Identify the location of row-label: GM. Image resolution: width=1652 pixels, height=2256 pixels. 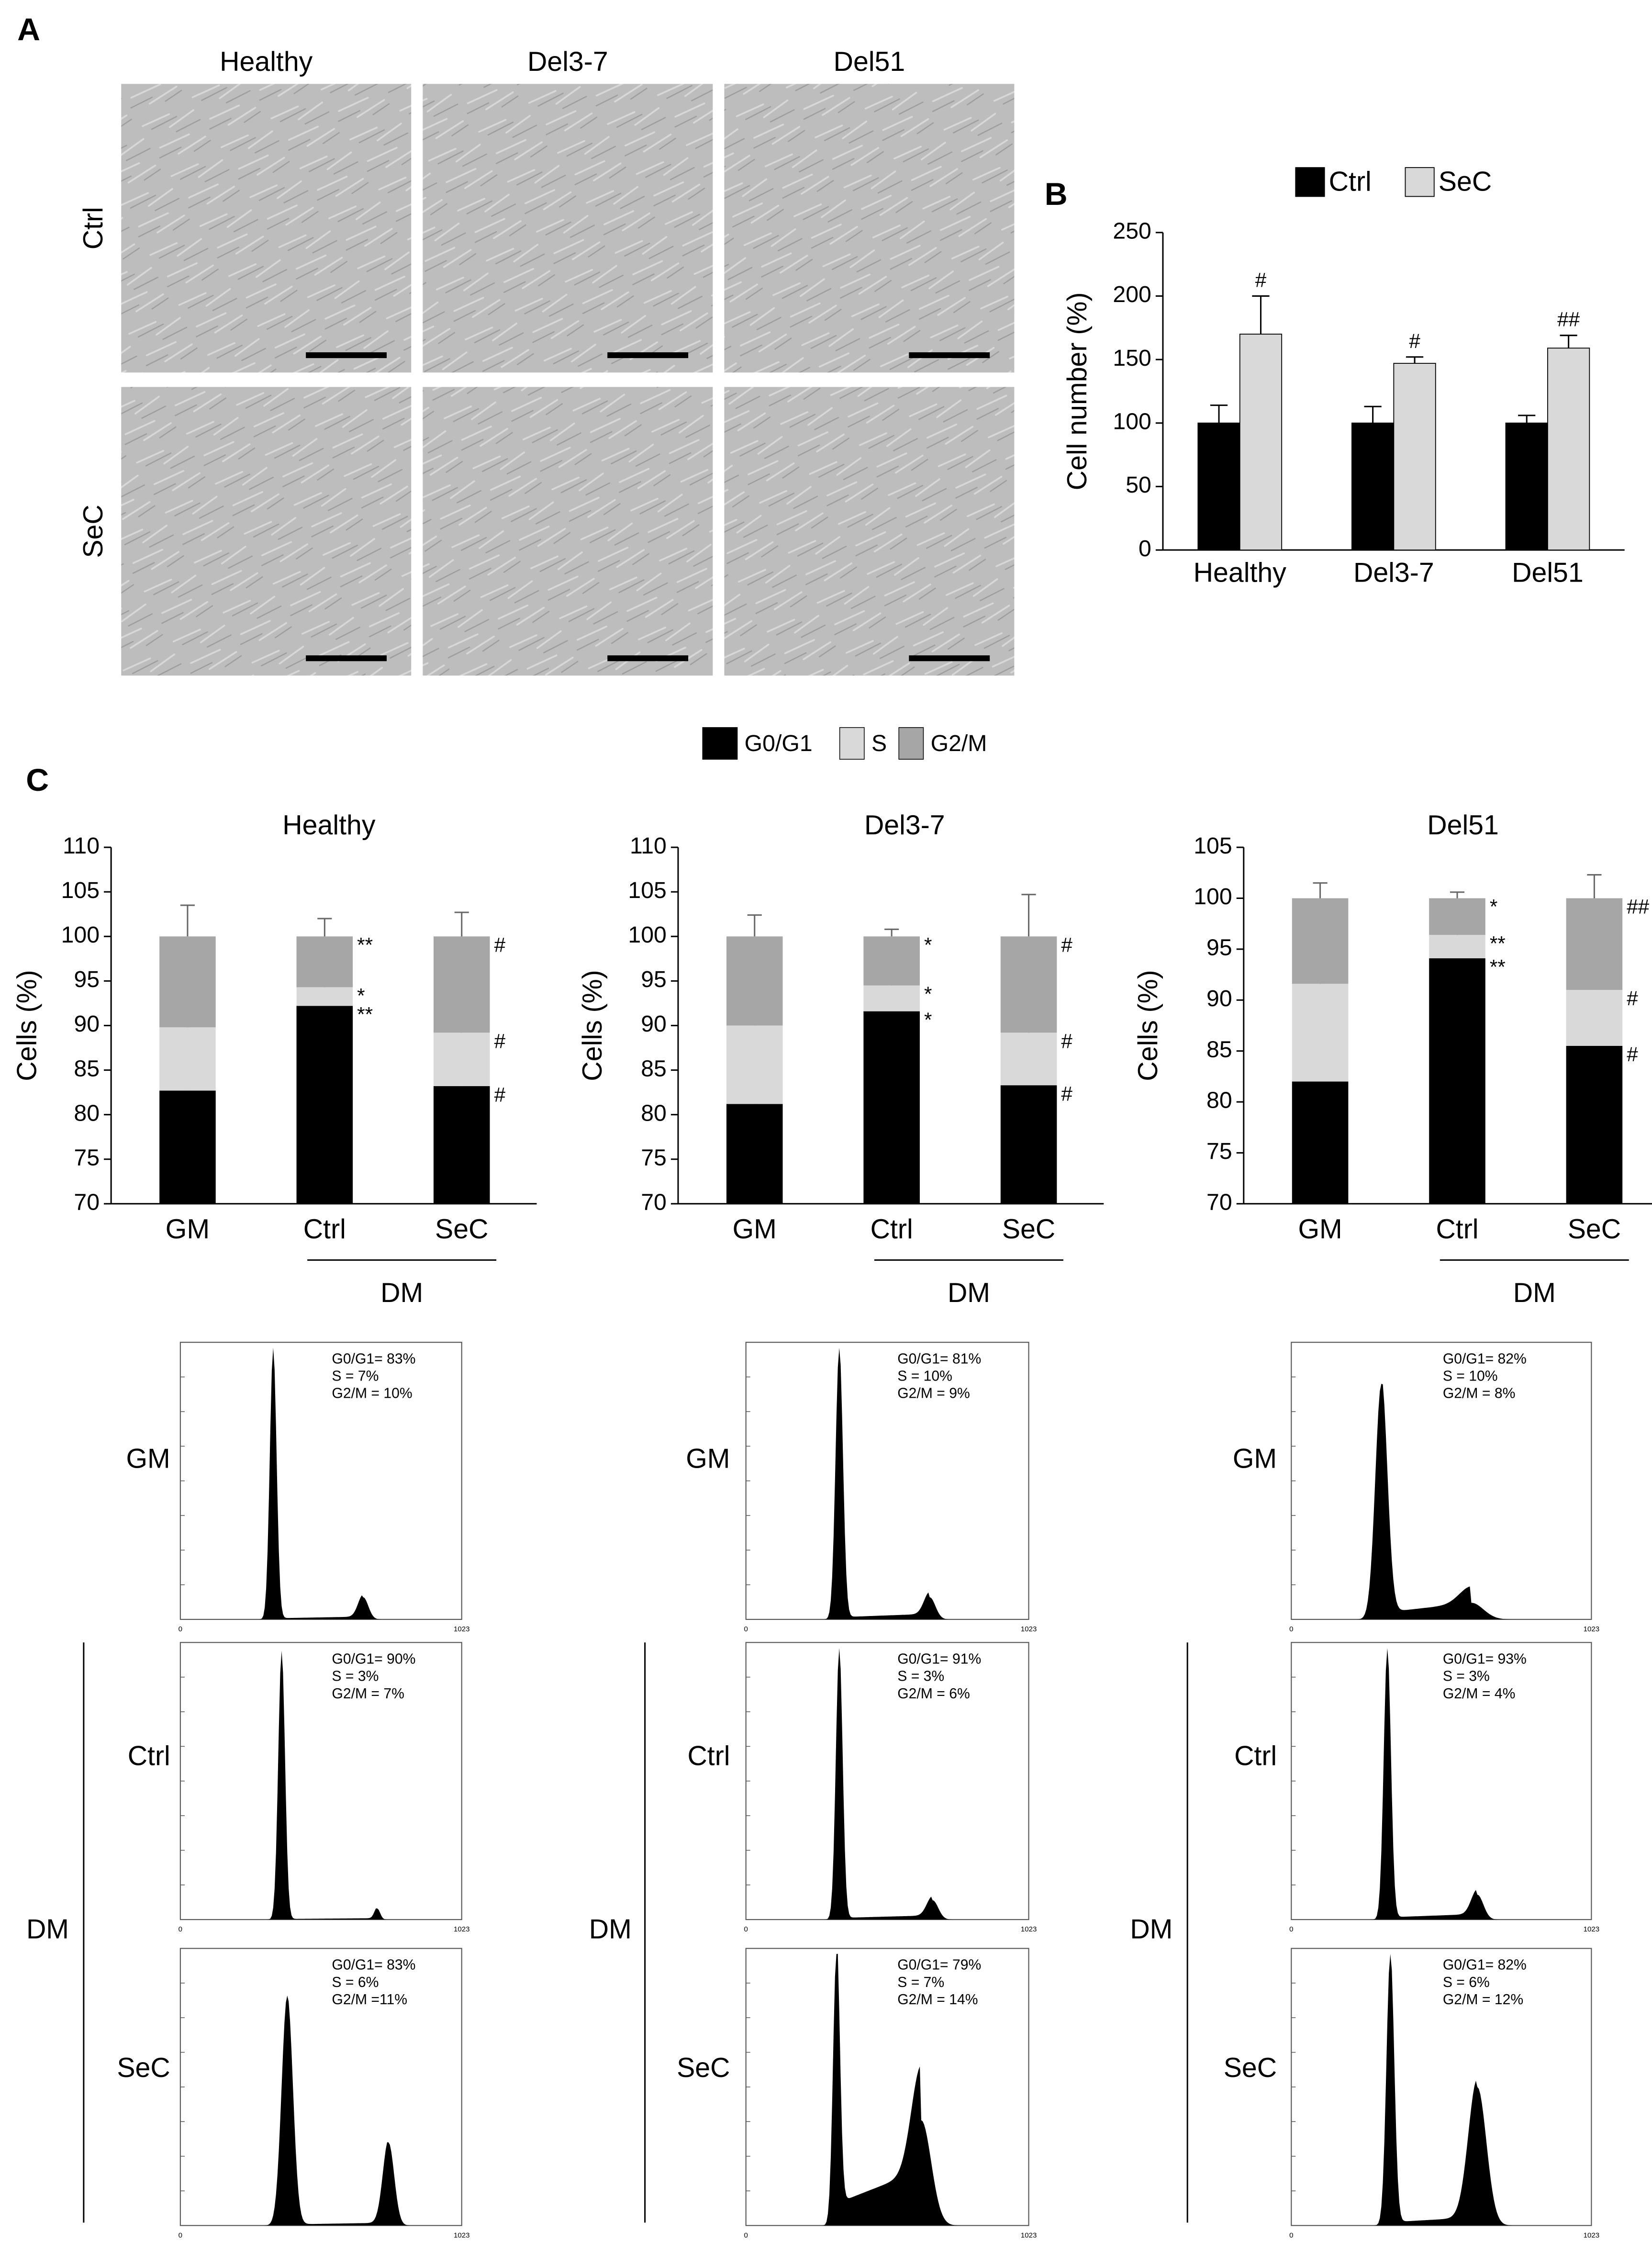
(708, 1459).